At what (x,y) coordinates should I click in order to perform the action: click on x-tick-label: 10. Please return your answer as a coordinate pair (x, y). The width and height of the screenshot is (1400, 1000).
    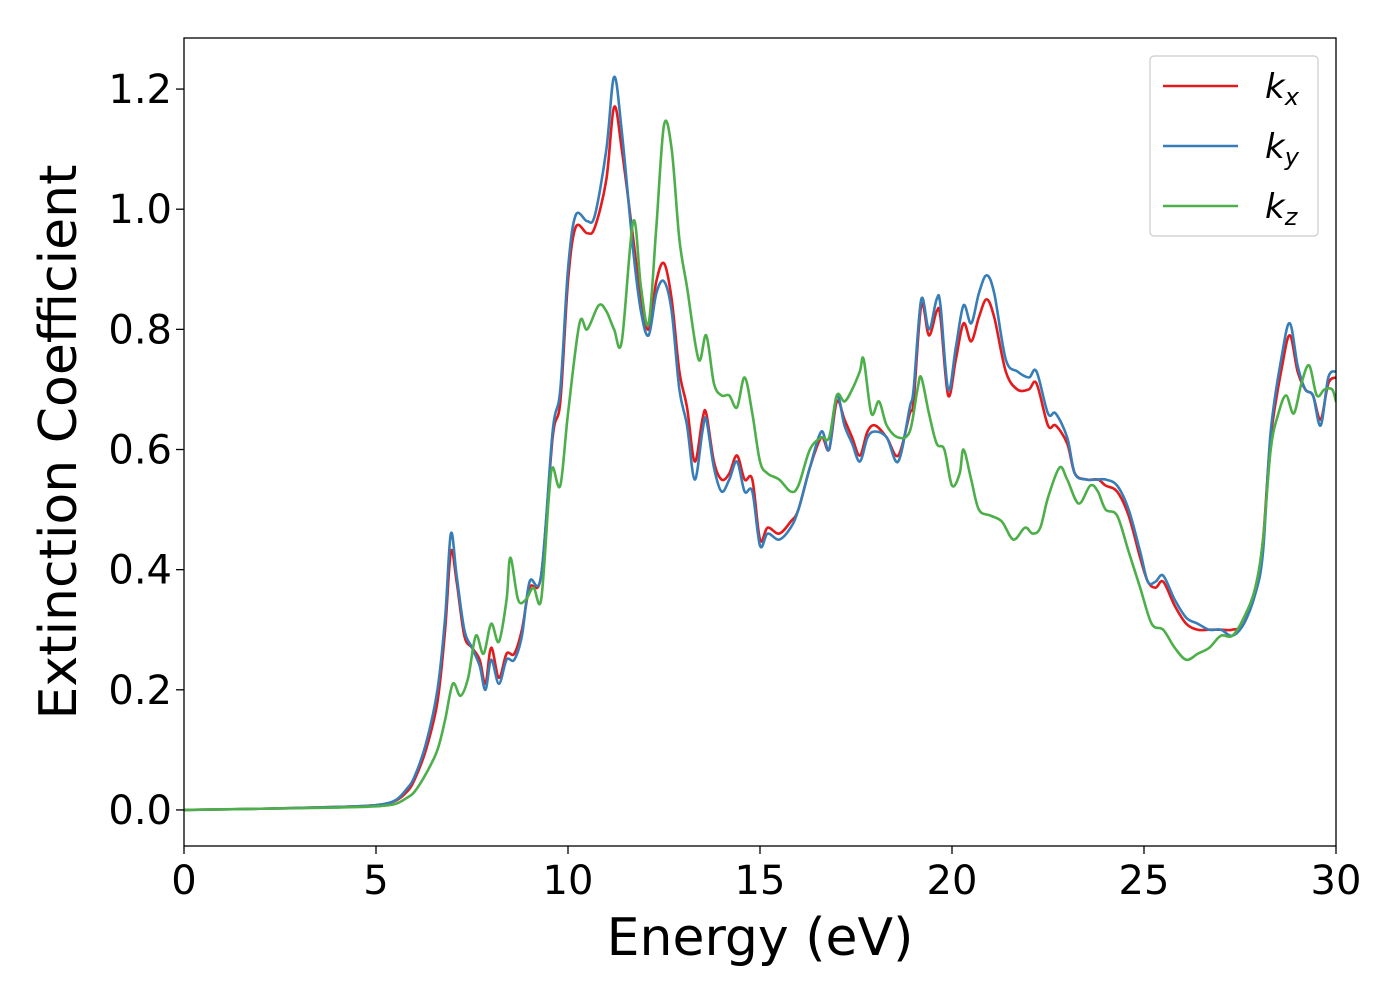
    Looking at the image, I should click on (568, 881).